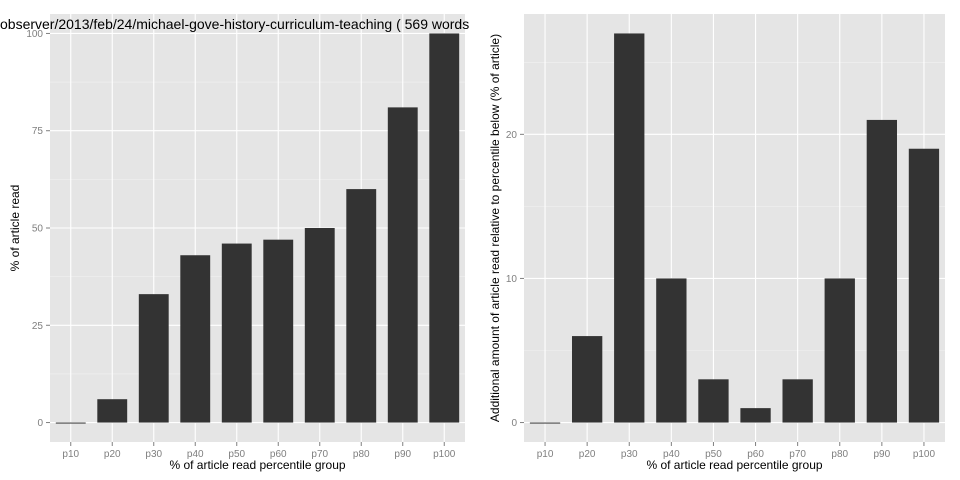 The image size is (960, 480). Describe the element at coordinates (38, 326) in the screenshot. I see `y-tick-label: 25` at that location.